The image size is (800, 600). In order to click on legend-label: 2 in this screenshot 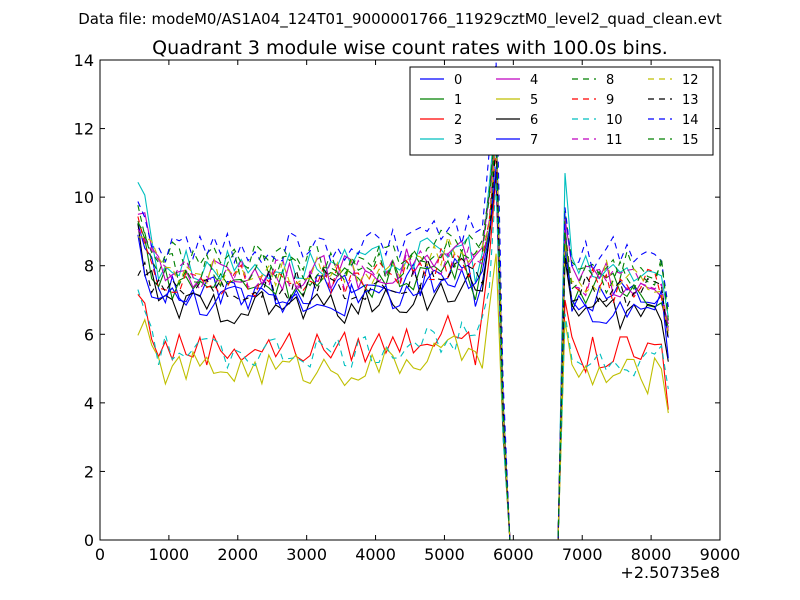, I will do `click(458, 120)`.